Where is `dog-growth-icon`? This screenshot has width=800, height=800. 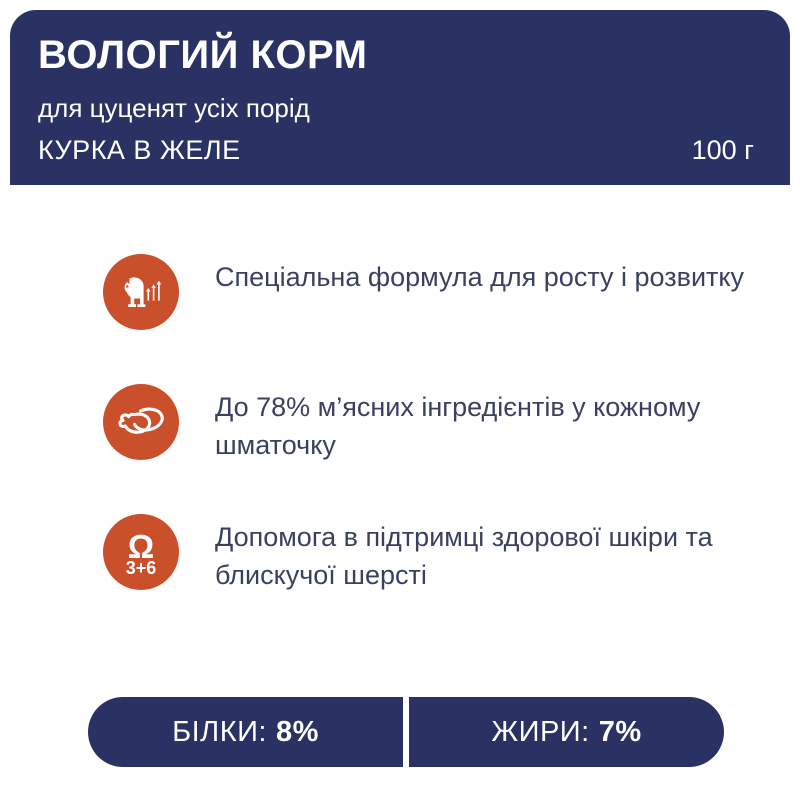 dog-growth-icon is located at coordinates (143, 292).